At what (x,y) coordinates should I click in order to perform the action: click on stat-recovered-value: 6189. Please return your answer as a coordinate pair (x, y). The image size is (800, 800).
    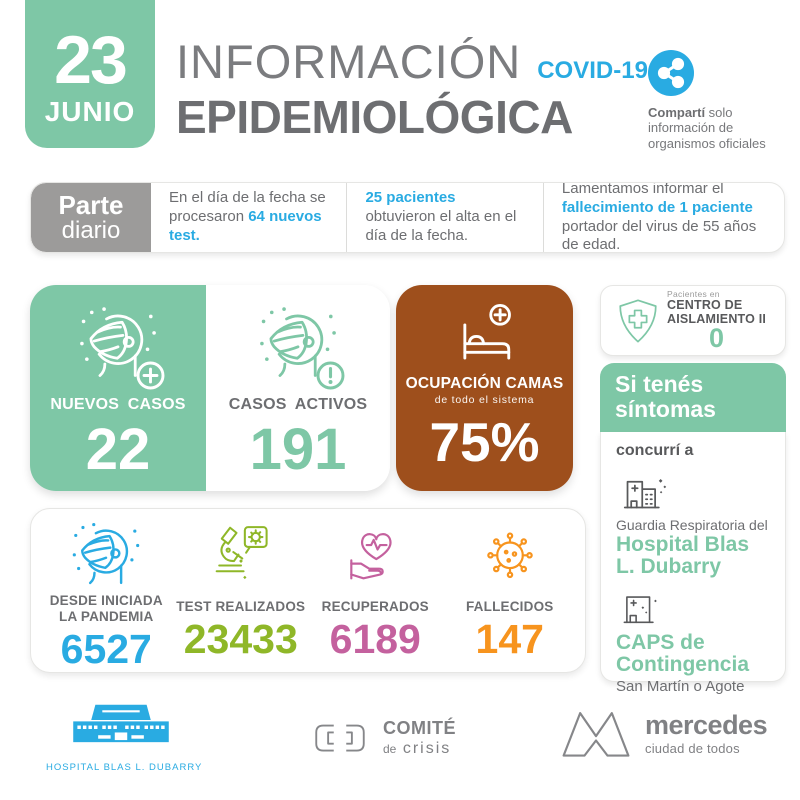
    Looking at the image, I should click on (375, 639).